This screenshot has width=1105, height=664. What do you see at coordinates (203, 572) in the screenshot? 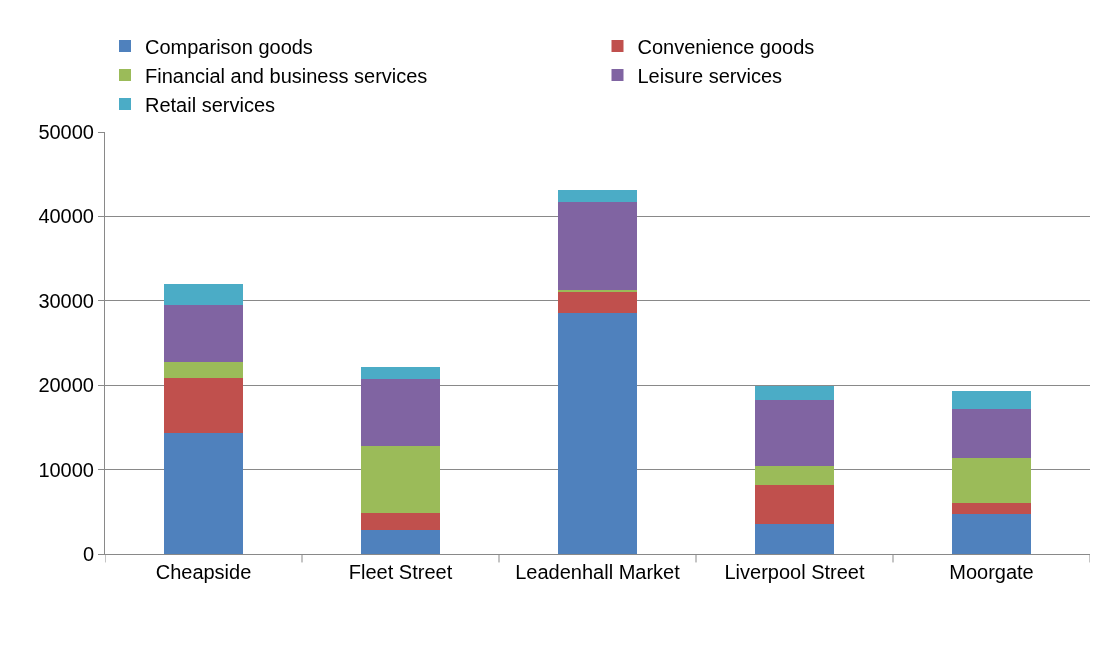
I see `x-tick-label: Cheapside` at bounding box center [203, 572].